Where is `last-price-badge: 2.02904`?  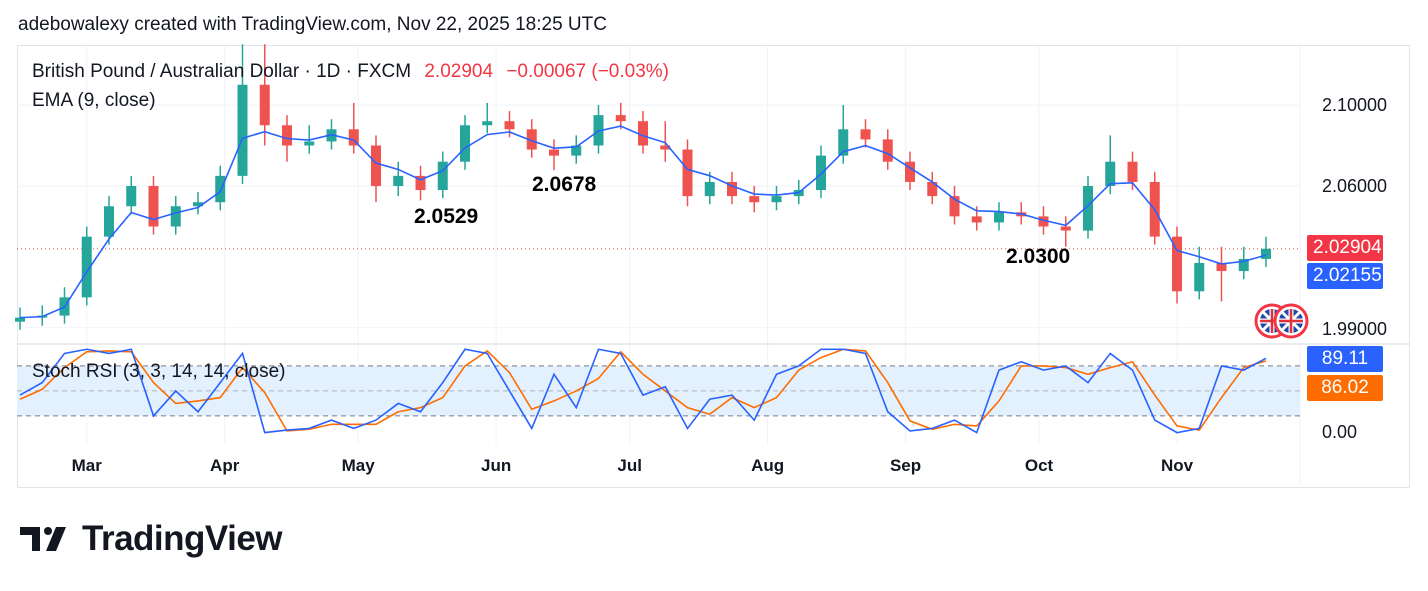
last-price-badge: 2.02904 is located at coordinates (1345, 248).